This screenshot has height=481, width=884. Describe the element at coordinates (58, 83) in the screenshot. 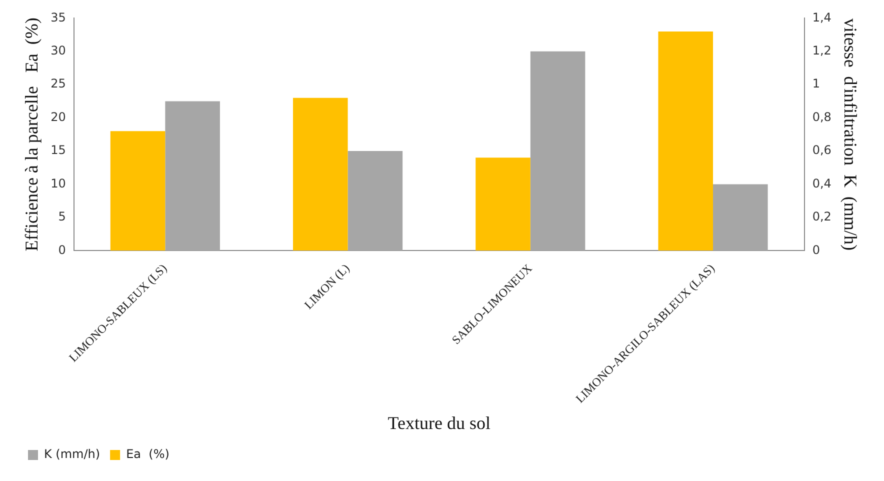

I see `y-tick-label: 25` at that location.